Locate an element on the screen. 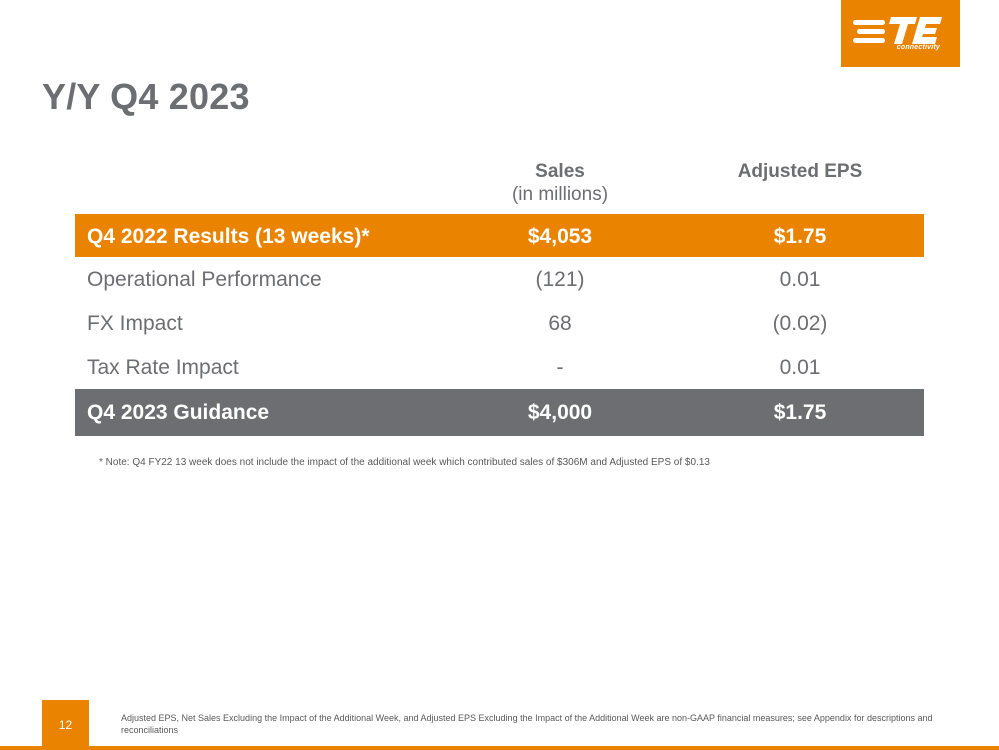  row-eps-value: (0.02) is located at coordinates (800, 323).